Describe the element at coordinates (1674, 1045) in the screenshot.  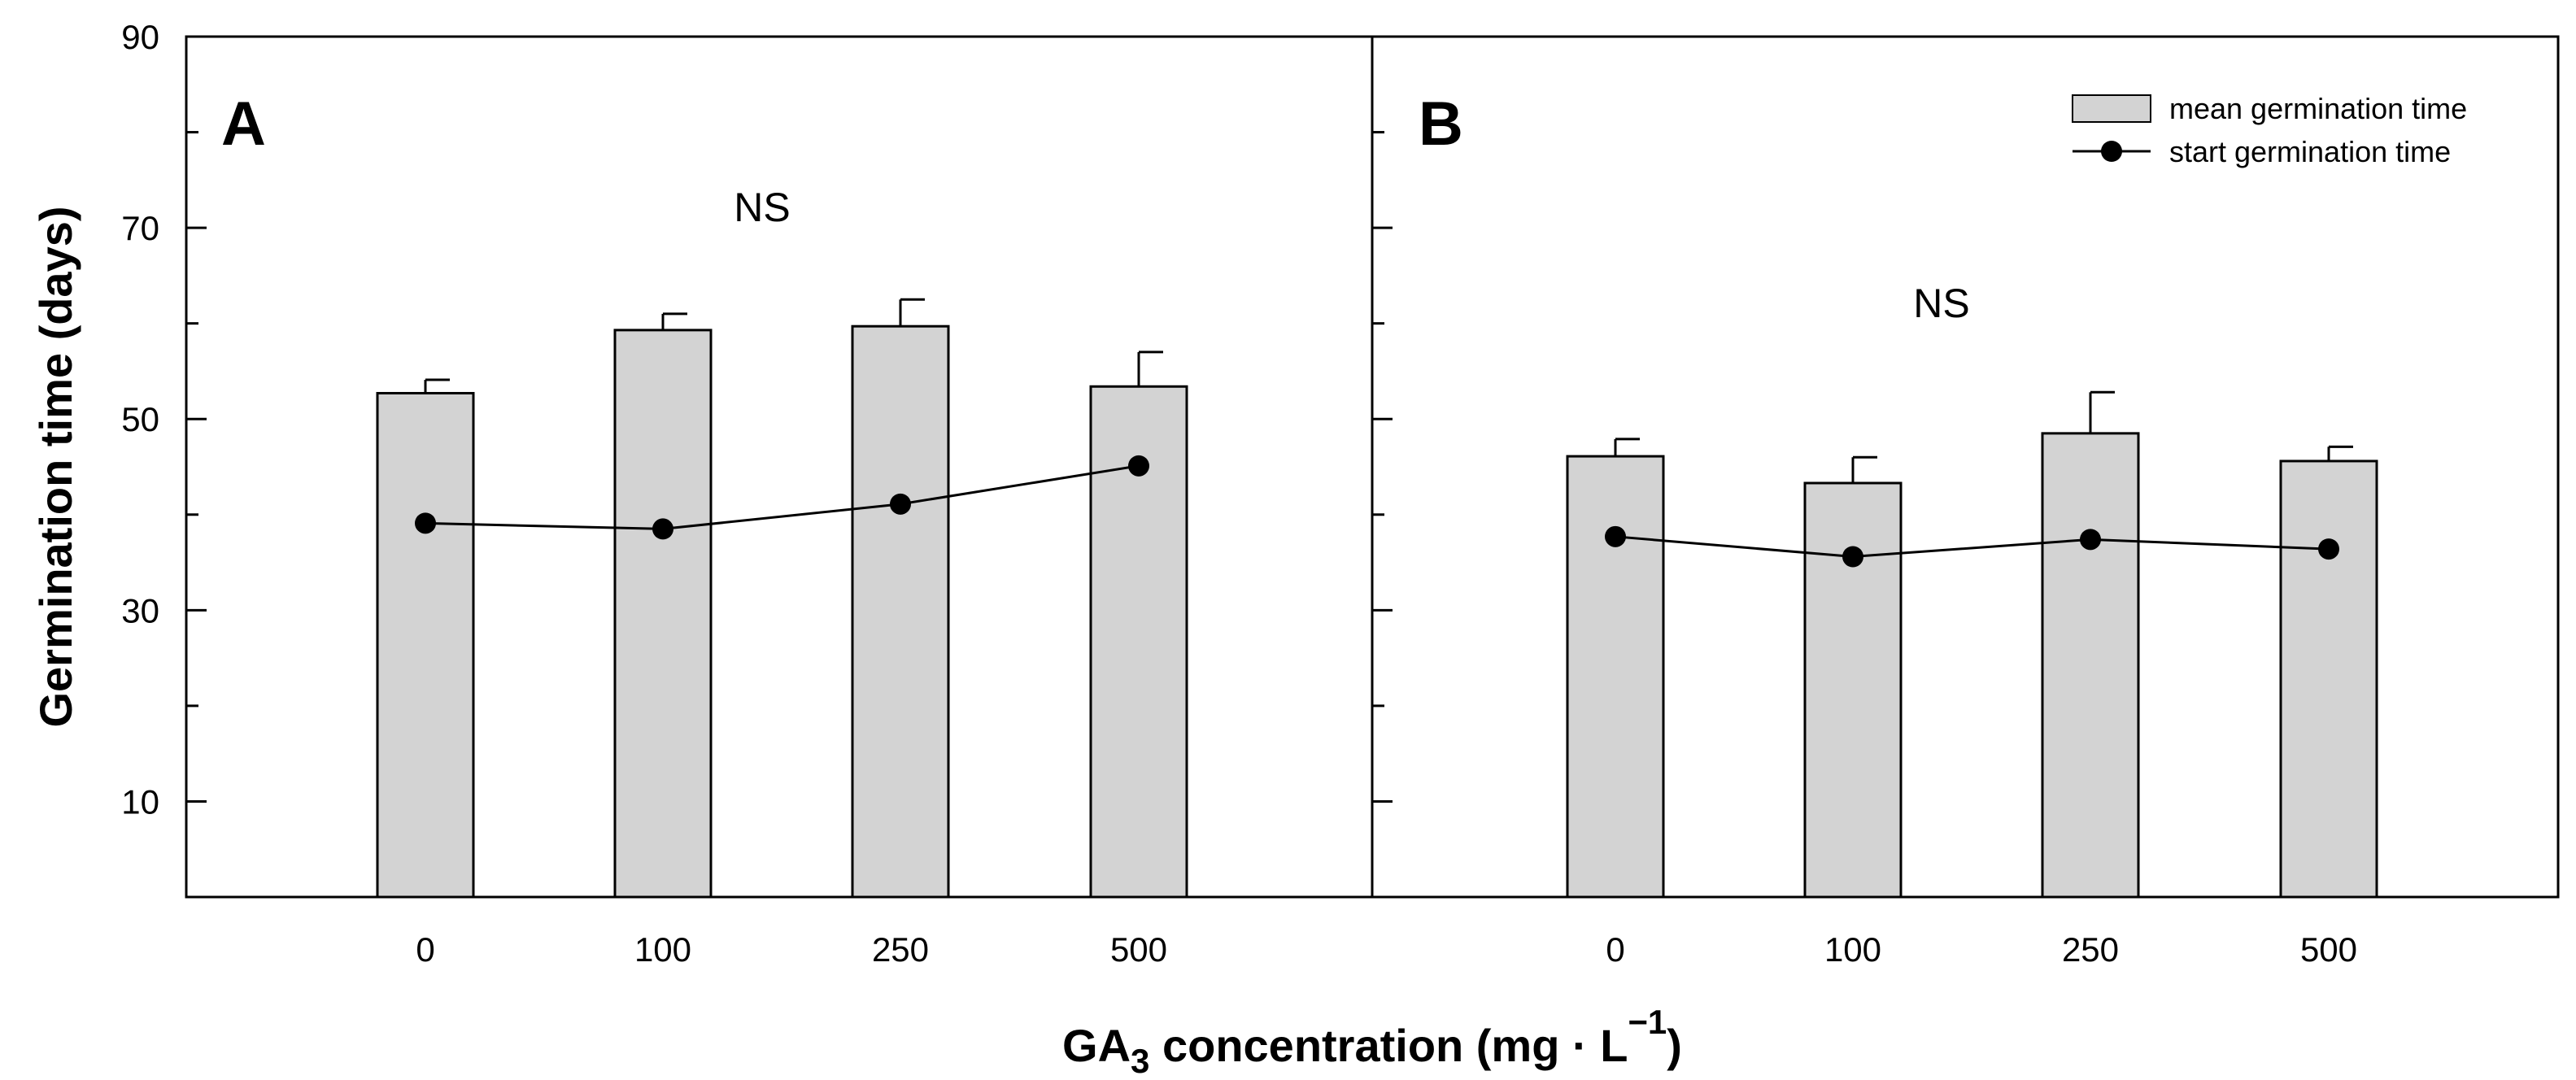
I see `x-axis-title-suffix: )` at that location.